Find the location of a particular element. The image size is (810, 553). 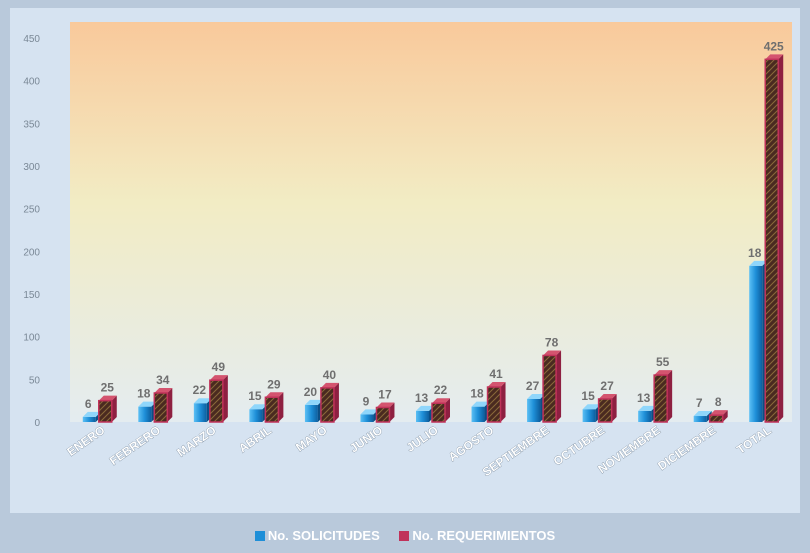

bar-solicitudes: 15 is located at coordinates (591, 405).